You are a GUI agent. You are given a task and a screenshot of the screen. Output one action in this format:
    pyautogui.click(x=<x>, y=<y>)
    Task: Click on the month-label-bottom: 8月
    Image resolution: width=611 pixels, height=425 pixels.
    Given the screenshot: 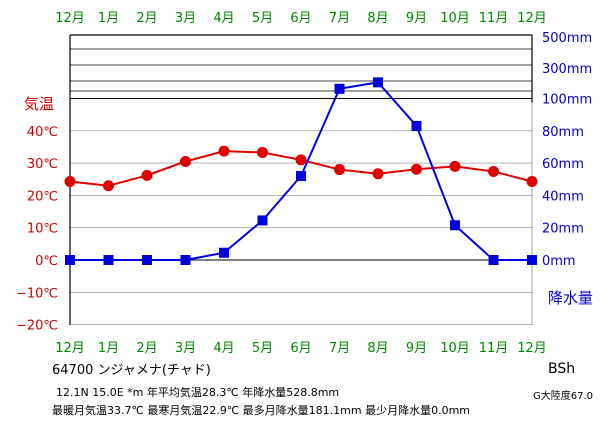 What is the action you would take?
    pyautogui.click(x=377, y=348)
    